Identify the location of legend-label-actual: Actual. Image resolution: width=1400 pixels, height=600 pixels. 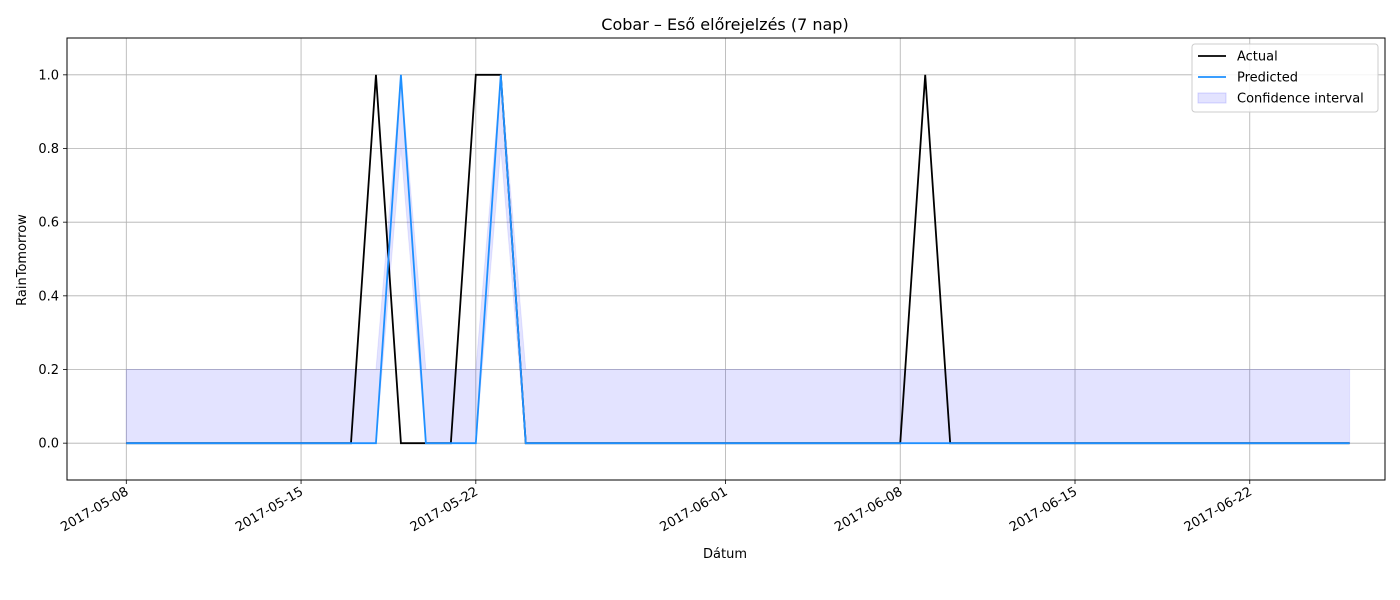
(1257, 57).